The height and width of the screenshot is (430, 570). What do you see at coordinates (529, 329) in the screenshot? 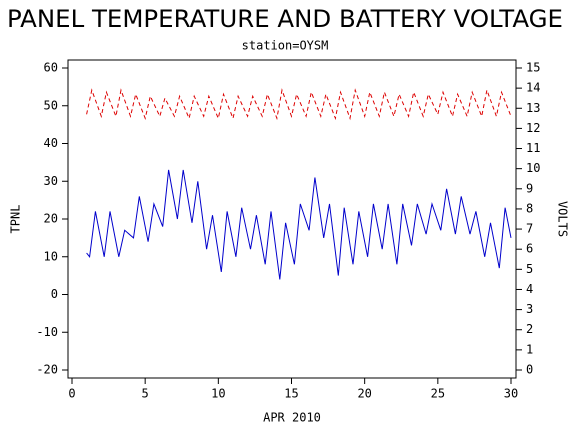
I see `y2-tick-label: 2` at bounding box center [529, 329].